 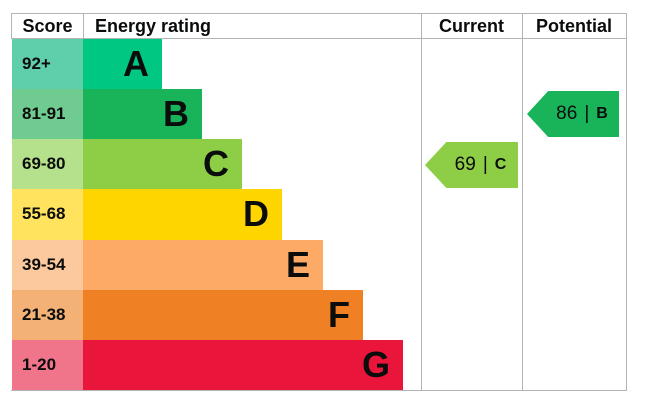 What do you see at coordinates (243, 364) in the screenshot?
I see `rating-bar-g: G` at bounding box center [243, 364].